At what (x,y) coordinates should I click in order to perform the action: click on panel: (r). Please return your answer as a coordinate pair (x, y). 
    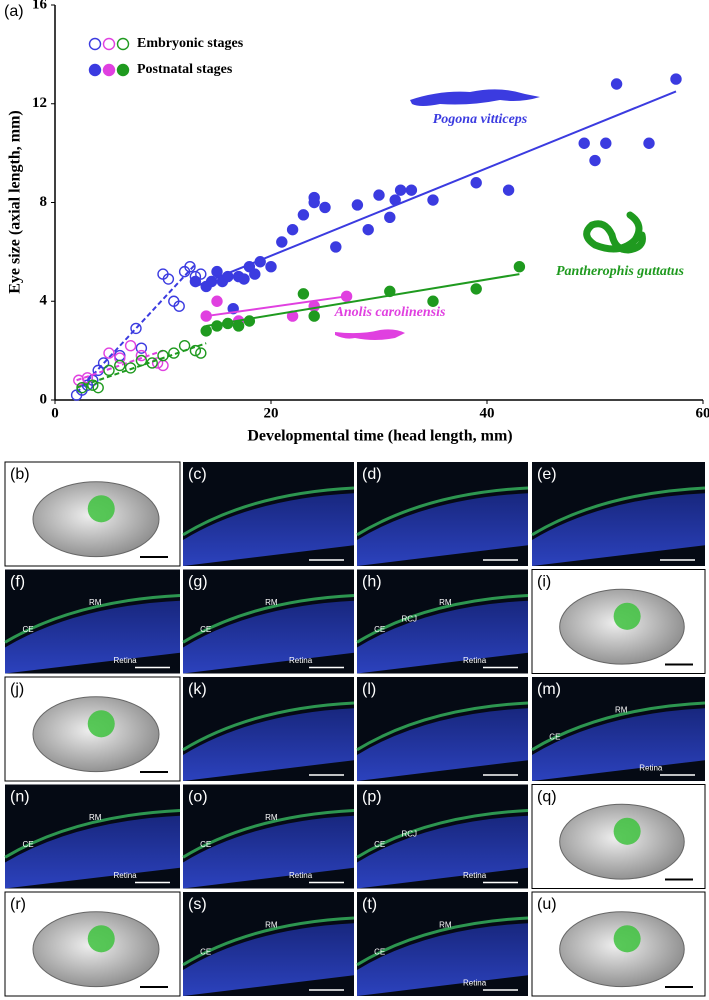
    Looking at the image, I should click on (92, 944).